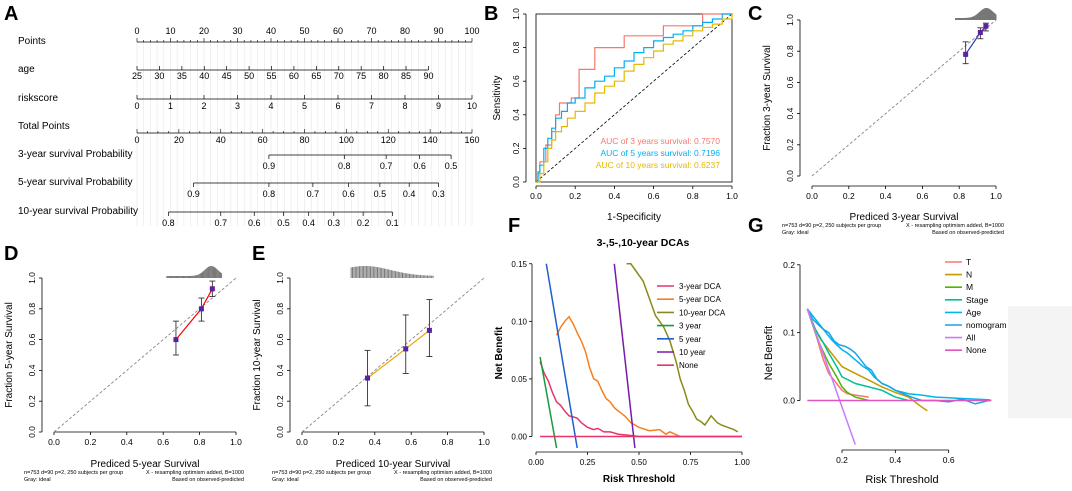  I want to click on nomogram-row-label: 3-year survival Probability, so click(75, 154).